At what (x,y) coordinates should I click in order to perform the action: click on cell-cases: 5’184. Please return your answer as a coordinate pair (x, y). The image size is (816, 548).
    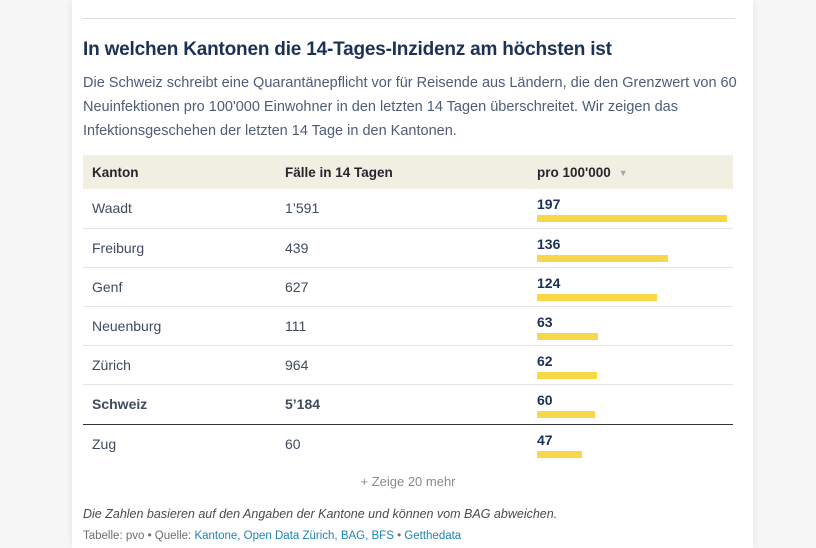
    Looking at the image, I should click on (303, 404).